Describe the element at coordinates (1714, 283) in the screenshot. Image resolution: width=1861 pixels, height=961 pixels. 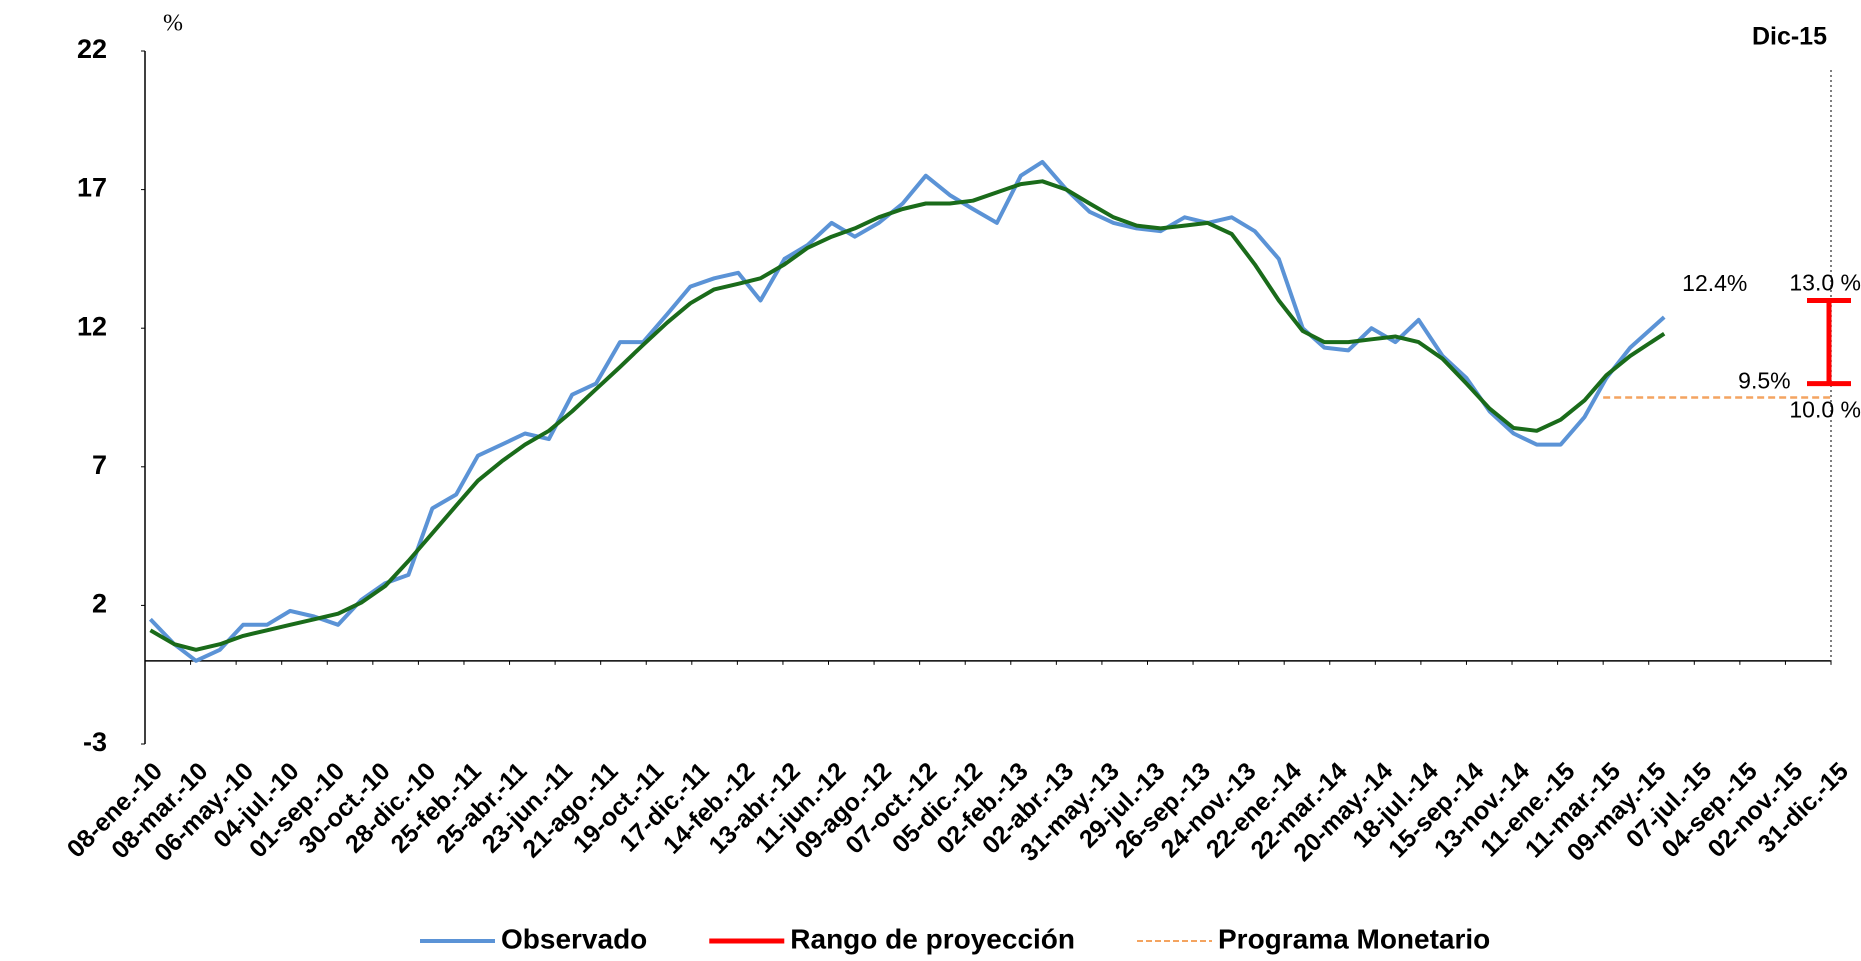
I see `end-label: 12.4%` at that location.